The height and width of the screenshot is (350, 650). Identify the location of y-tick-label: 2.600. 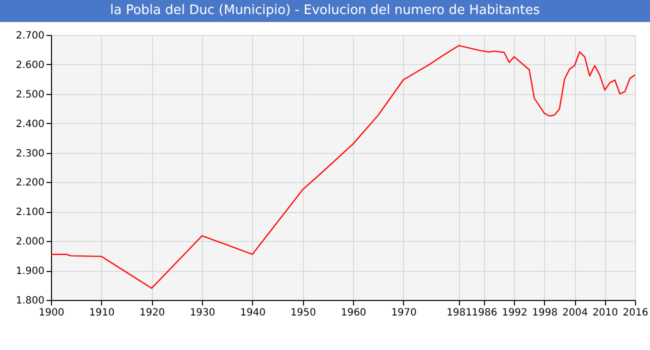
(30, 65).